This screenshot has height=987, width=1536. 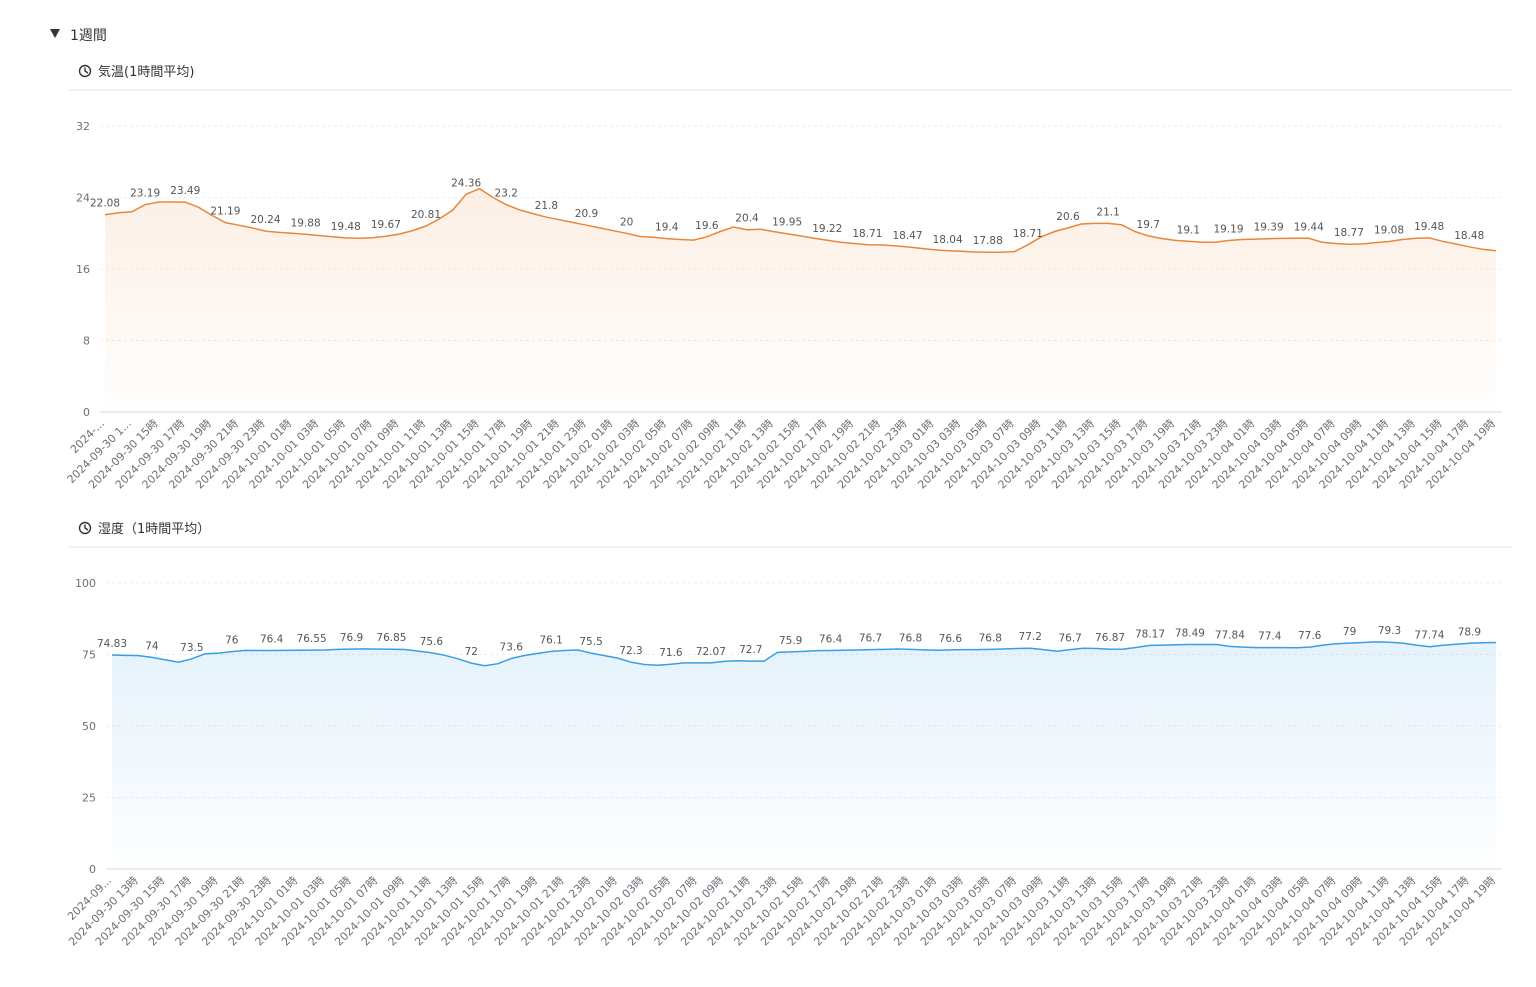 What do you see at coordinates (546, 206) in the screenshot?
I see `data-label: 21.8` at bounding box center [546, 206].